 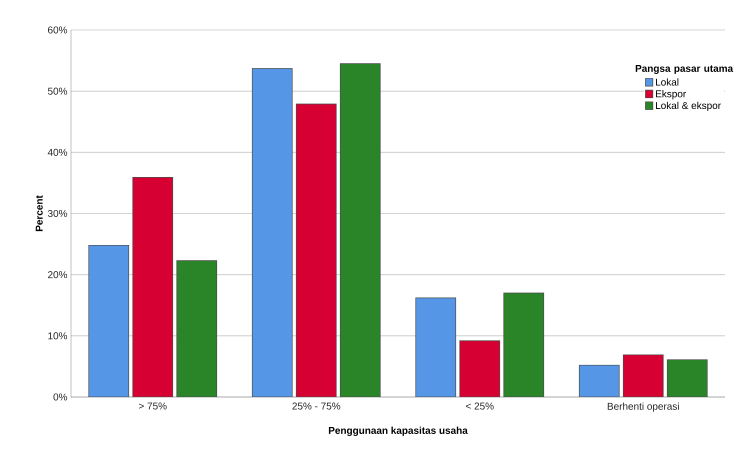 I want to click on x-axis-title: Penggunaan kapasitas usaha, so click(x=398, y=431).